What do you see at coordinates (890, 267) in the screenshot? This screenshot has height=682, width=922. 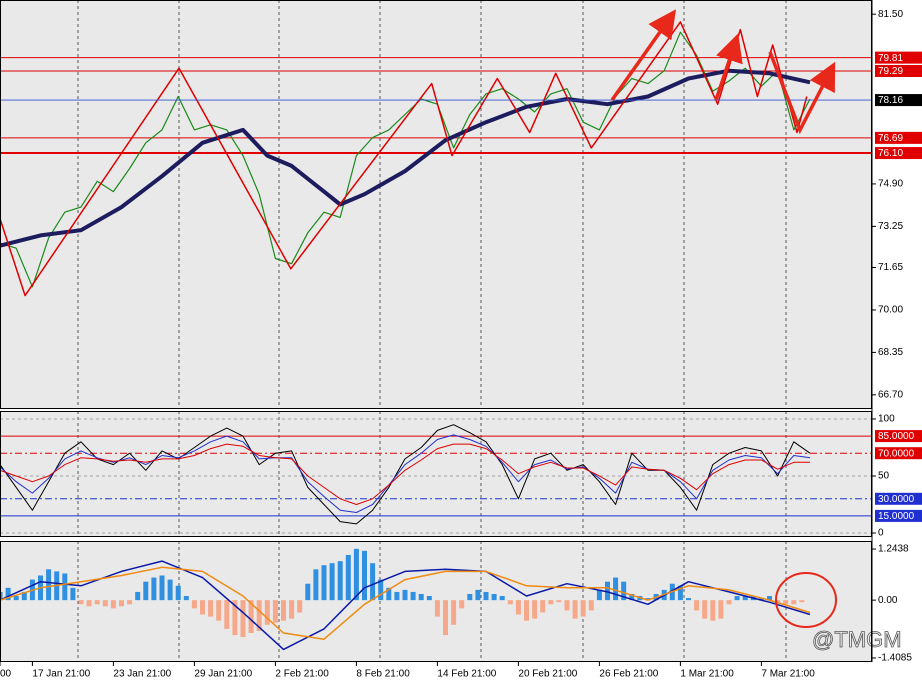 I see `y-tick-label: 71.65` at bounding box center [890, 267].